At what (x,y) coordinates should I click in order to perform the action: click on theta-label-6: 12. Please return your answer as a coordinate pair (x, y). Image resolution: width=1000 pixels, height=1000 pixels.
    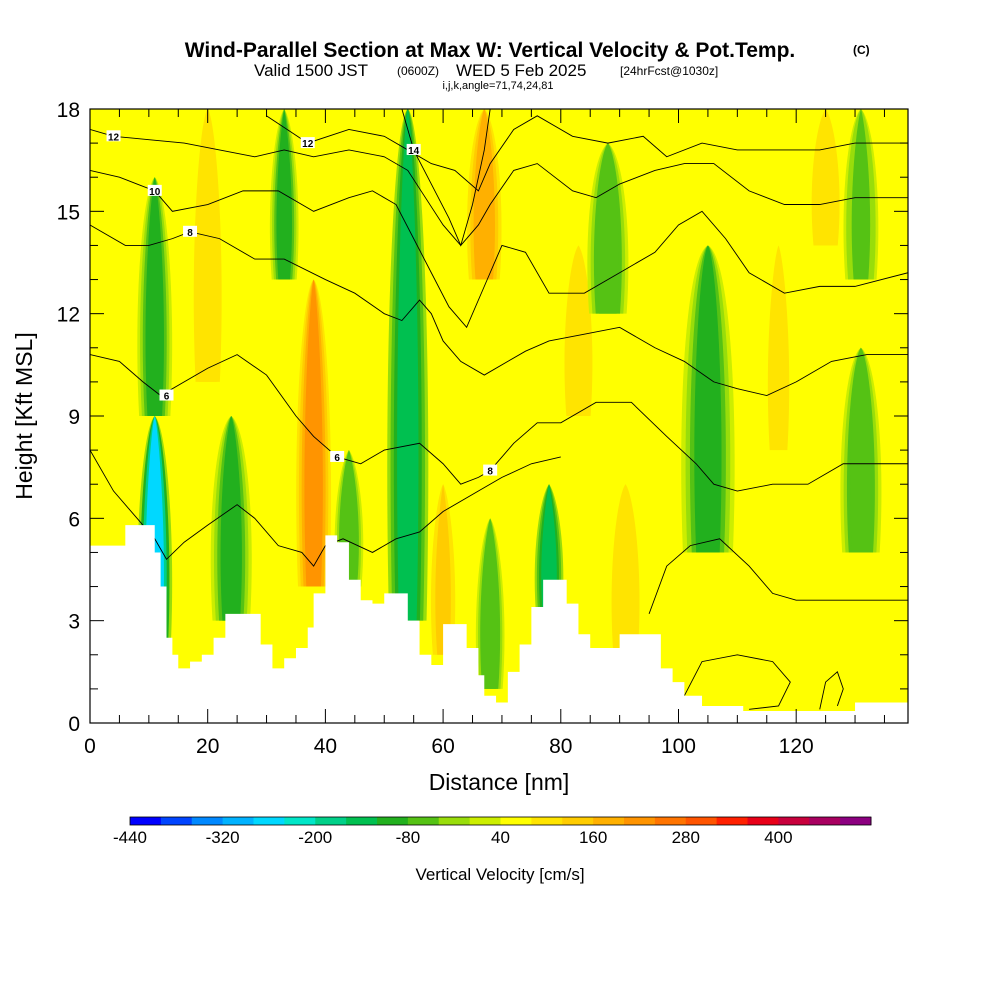
    Looking at the image, I should click on (308, 144).